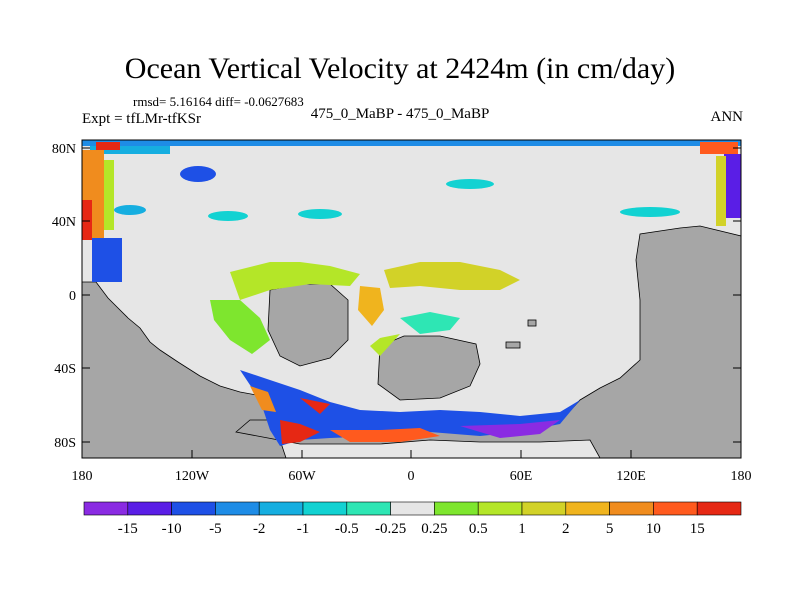 This screenshot has height=600, width=800. I want to click on lon-label: 120W, so click(192, 476).